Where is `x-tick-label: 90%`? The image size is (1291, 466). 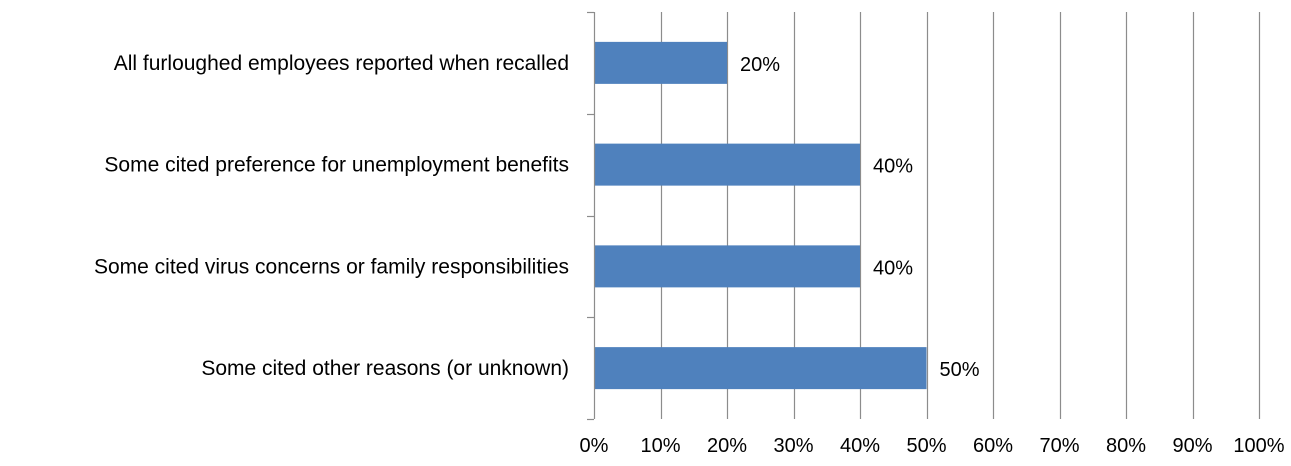
x-tick-label: 90% is located at coordinates (1192, 446).